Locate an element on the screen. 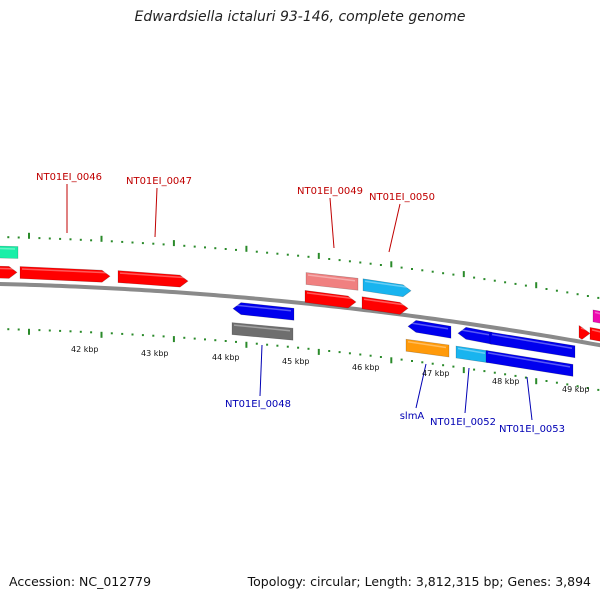  scale-label: 45 kbp is located at coordinates (296, 361).